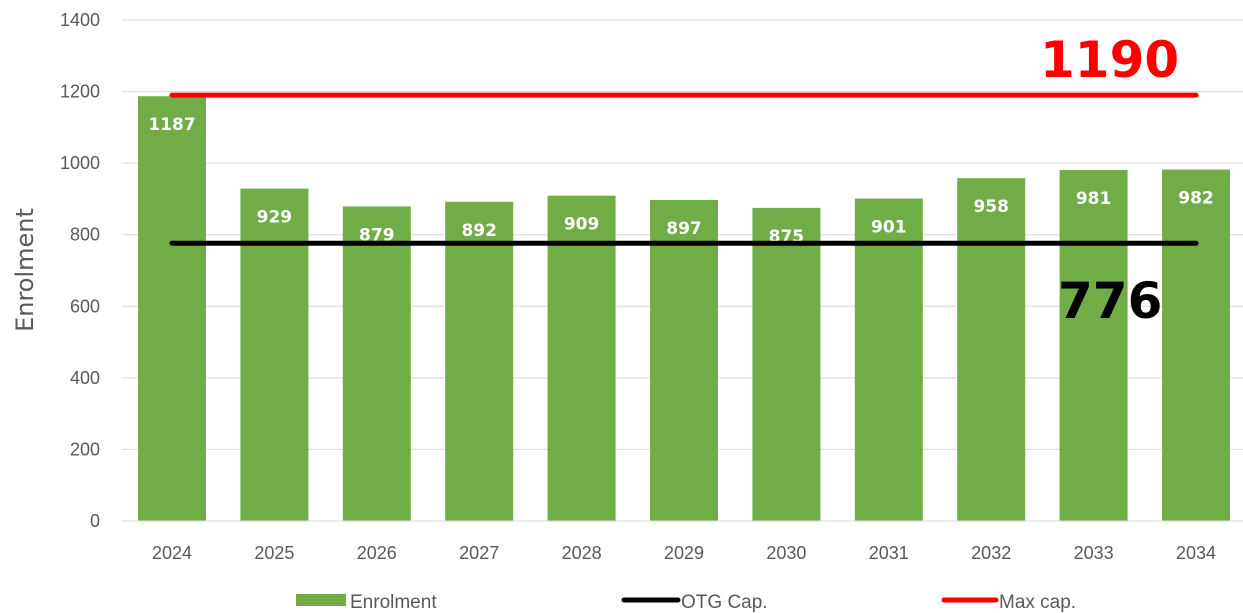 The image size is (1243, 613). I want to click on x-tick-label: 2025, so click(274, 553).